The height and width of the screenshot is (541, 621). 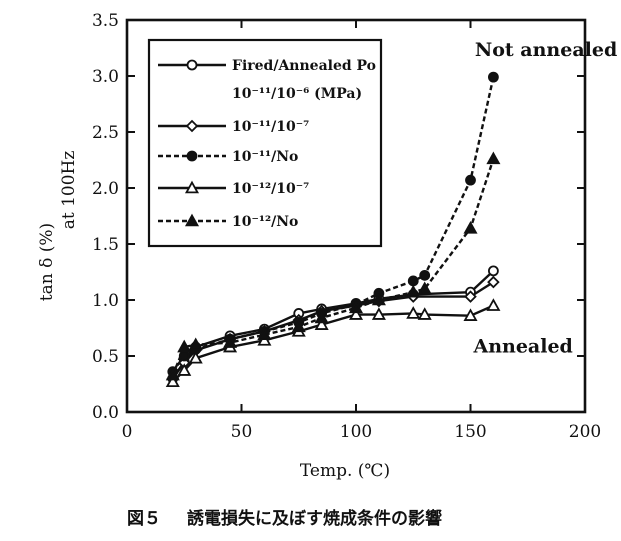 What do you see at coordinates (242, 432) in the screenshot?
I see `x-tick-label: 50` at bounding box center [242, 432].